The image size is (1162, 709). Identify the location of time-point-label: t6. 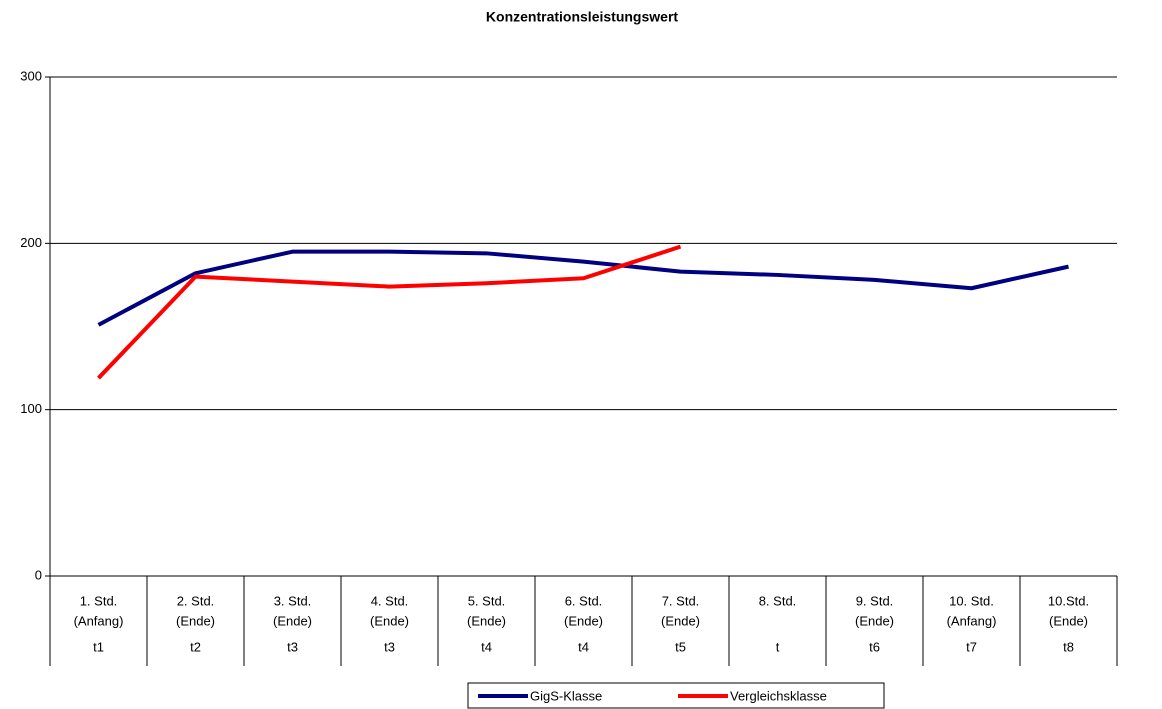
(874, 646).